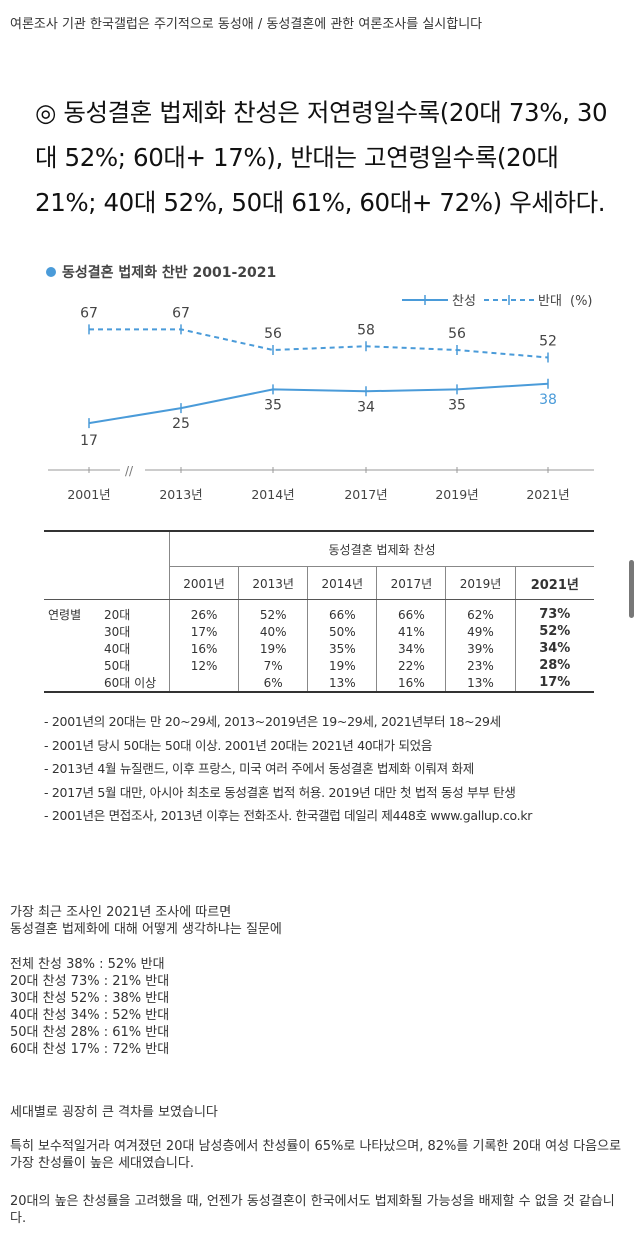 The width and height of the screenshot is (640, 1258). What do you see at coordinates (180, 494) in the screenshot?
I see `x-tick-label: 2013년` at bounding box center [180, 494].